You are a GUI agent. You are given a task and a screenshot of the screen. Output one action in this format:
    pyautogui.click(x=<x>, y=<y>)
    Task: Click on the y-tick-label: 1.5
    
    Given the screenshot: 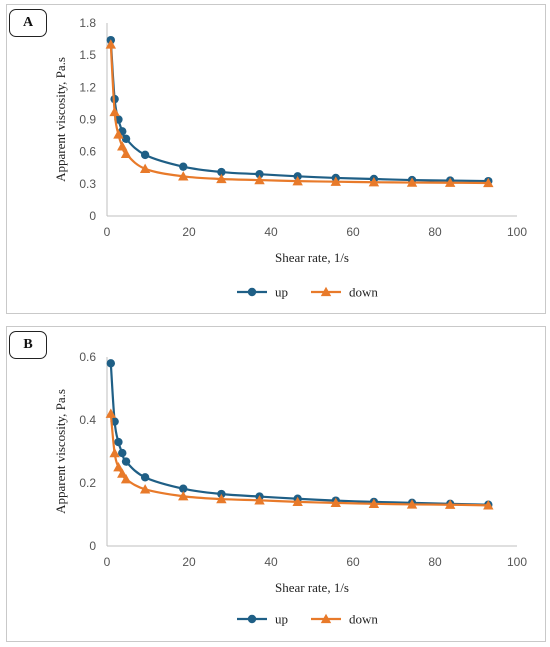 What is the action you would take?
    pyautogui.click(x=87, y=55)
    